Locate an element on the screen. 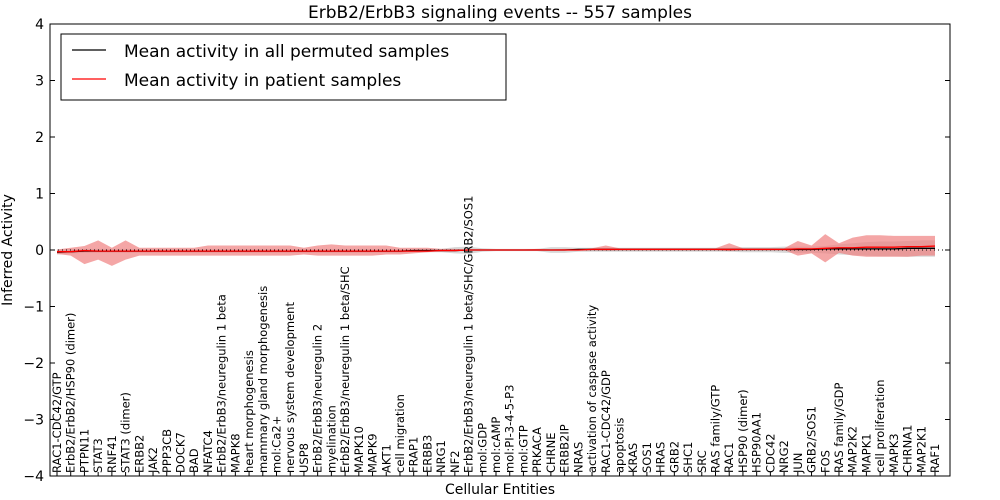 The width and height of the screenshot is (1000, 500). x-tick-label: FRAP1 is located at coordinates (414, 455).